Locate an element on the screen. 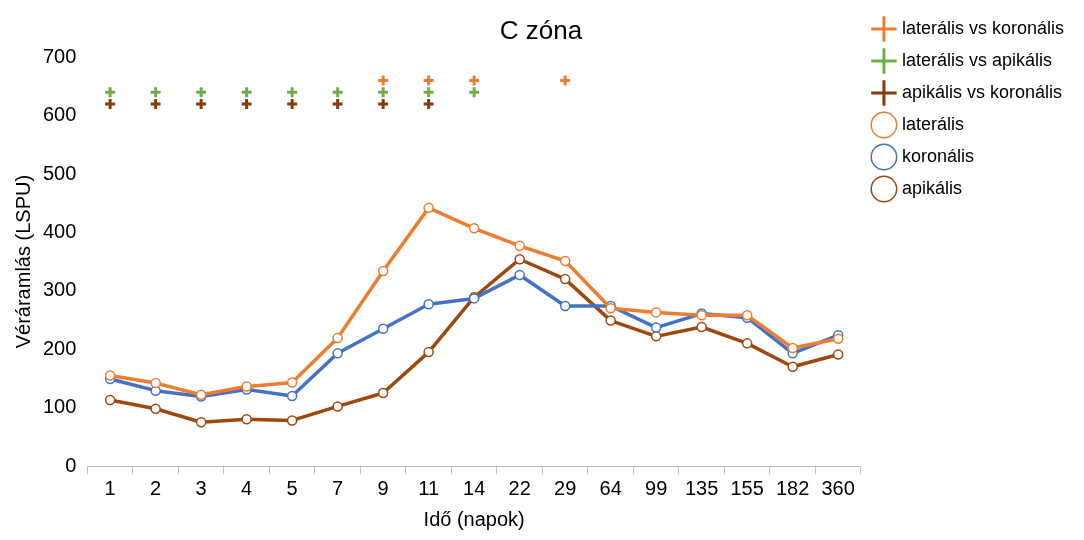  x-tick-label: 5 is located at coordinates (292, 487).